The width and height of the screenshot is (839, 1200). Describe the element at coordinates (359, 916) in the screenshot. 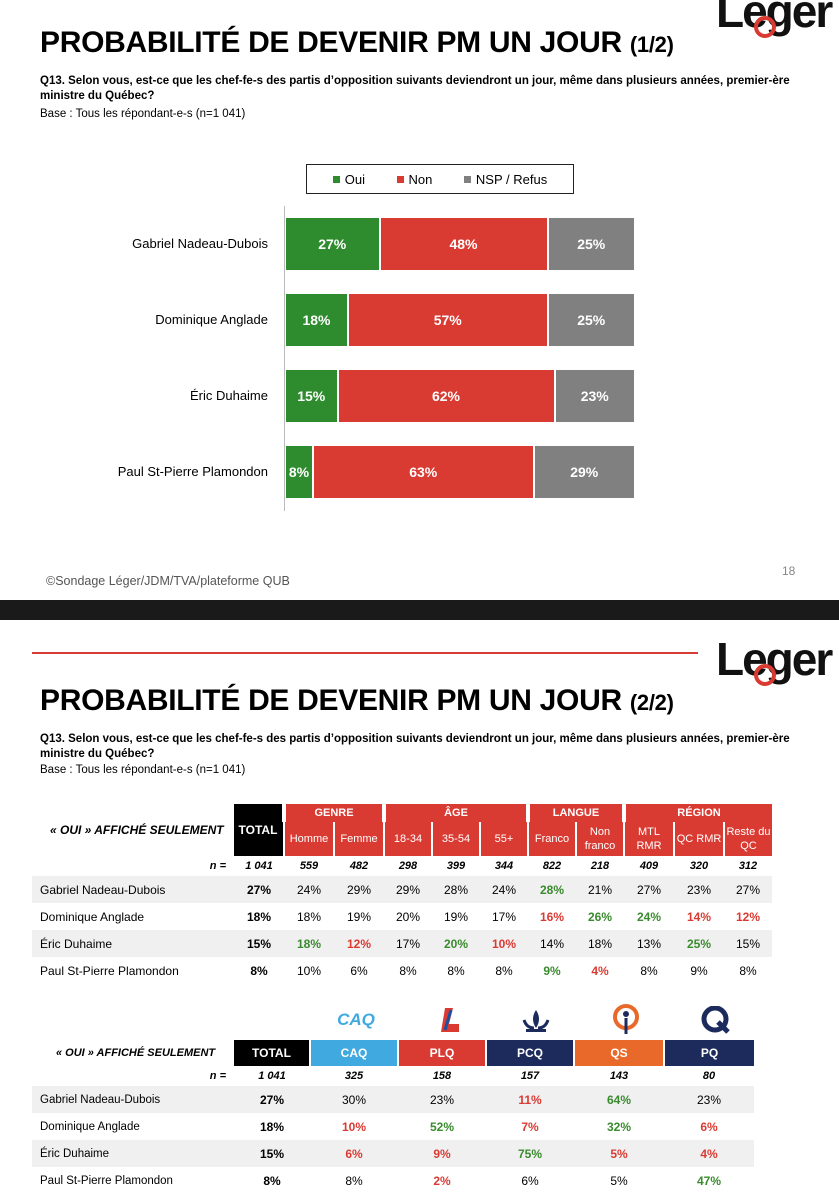

I see `value-cell: 19%` at that location.